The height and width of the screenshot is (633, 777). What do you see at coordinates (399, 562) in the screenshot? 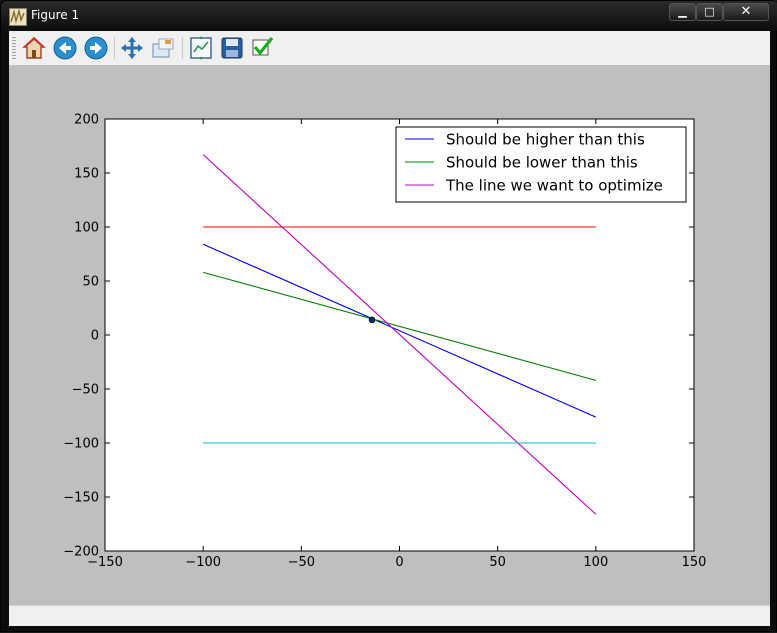
I see `x-tick-label: 0` at bounding box center [399, 562].